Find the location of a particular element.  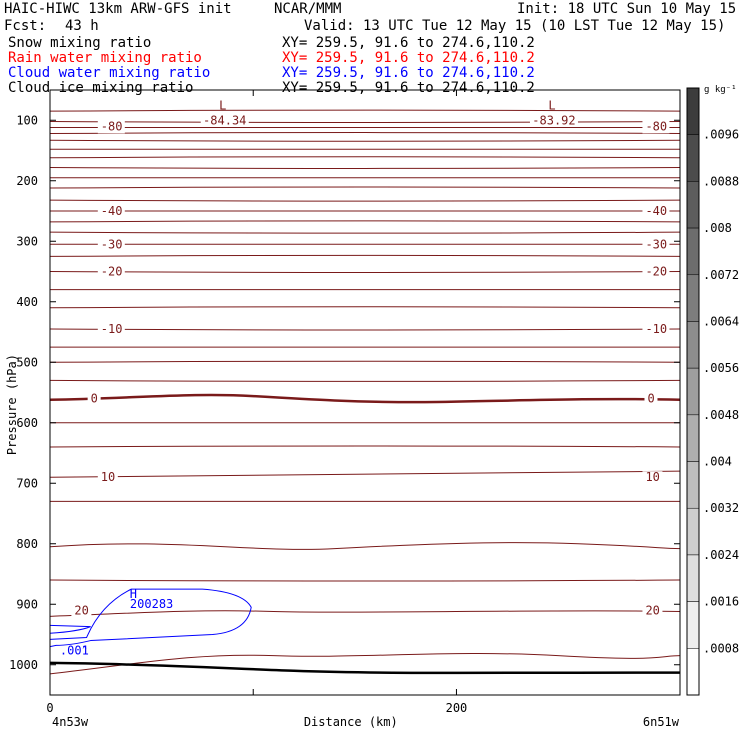

colorbar-tick-label: .0032 is located at coordinates (721, 508).